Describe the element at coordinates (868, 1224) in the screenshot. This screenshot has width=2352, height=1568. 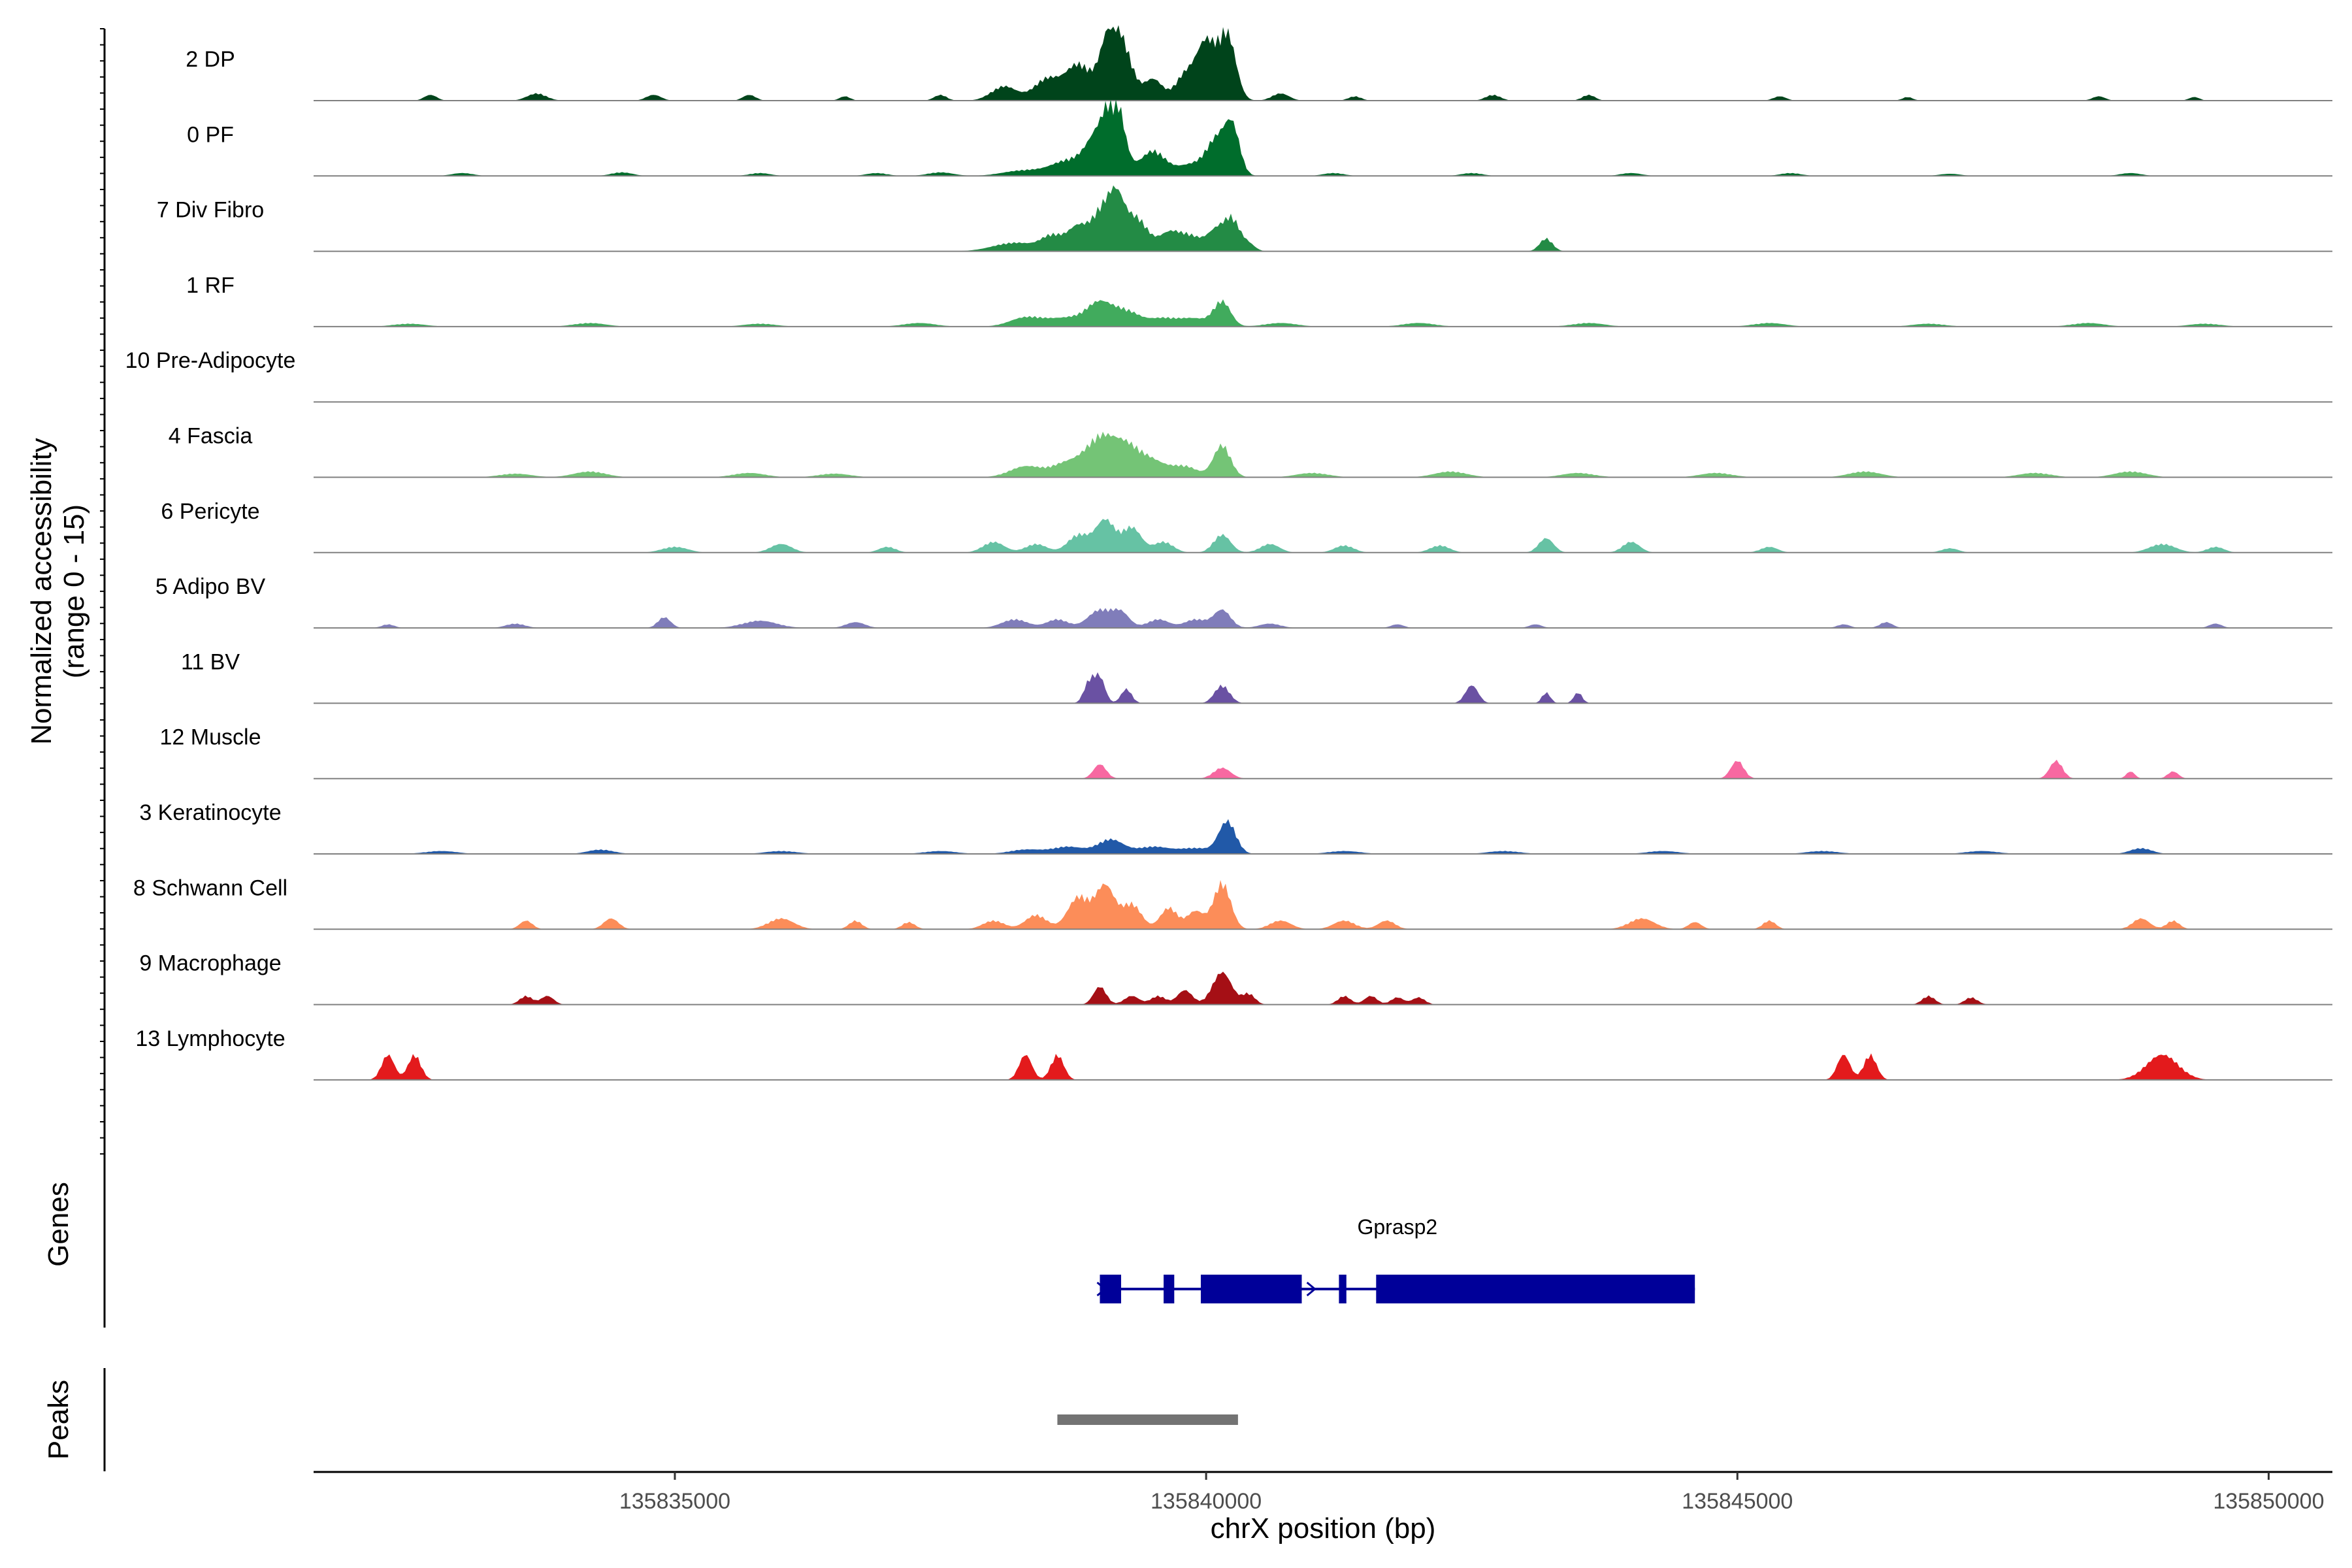
I see `genes-panel: Genes Gprasp2` at that location.